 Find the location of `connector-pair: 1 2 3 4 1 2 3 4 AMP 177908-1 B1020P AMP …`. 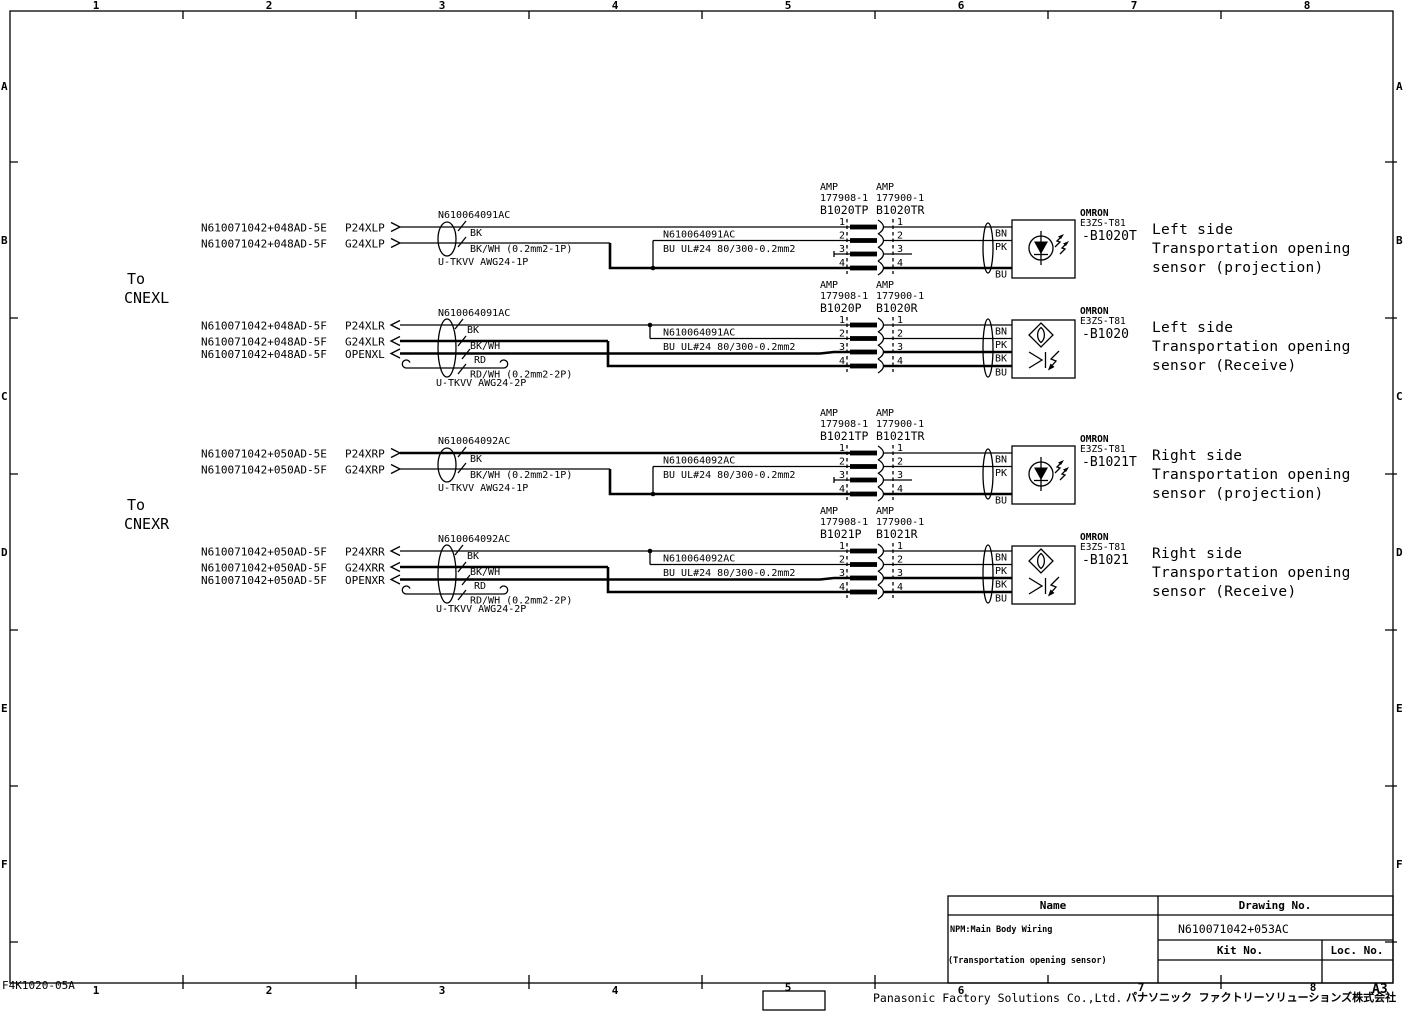

connector-pair: 1 2 3 4 1 2 3 4 AMP 177908-1 B1020P AMP … is located at coordinates (872, 327).